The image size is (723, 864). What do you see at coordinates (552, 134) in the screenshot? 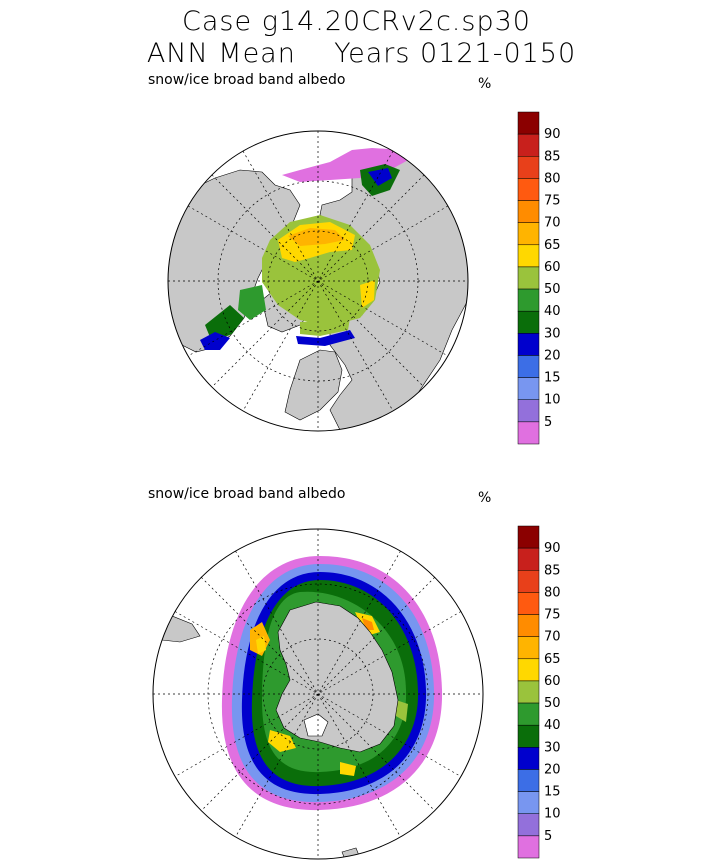
I see `colorbar-north-tick-label: 90` at bounding box center [552, 134].